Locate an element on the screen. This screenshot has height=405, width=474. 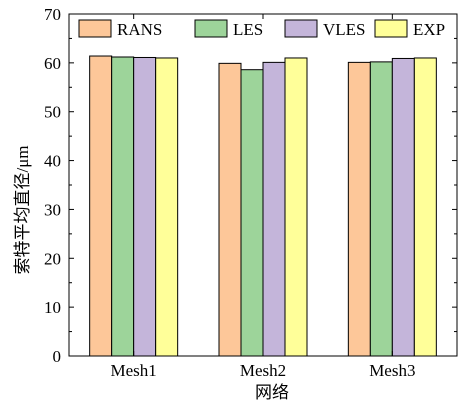
bar-vles-mesh2 is located at coordinates (274, 209).